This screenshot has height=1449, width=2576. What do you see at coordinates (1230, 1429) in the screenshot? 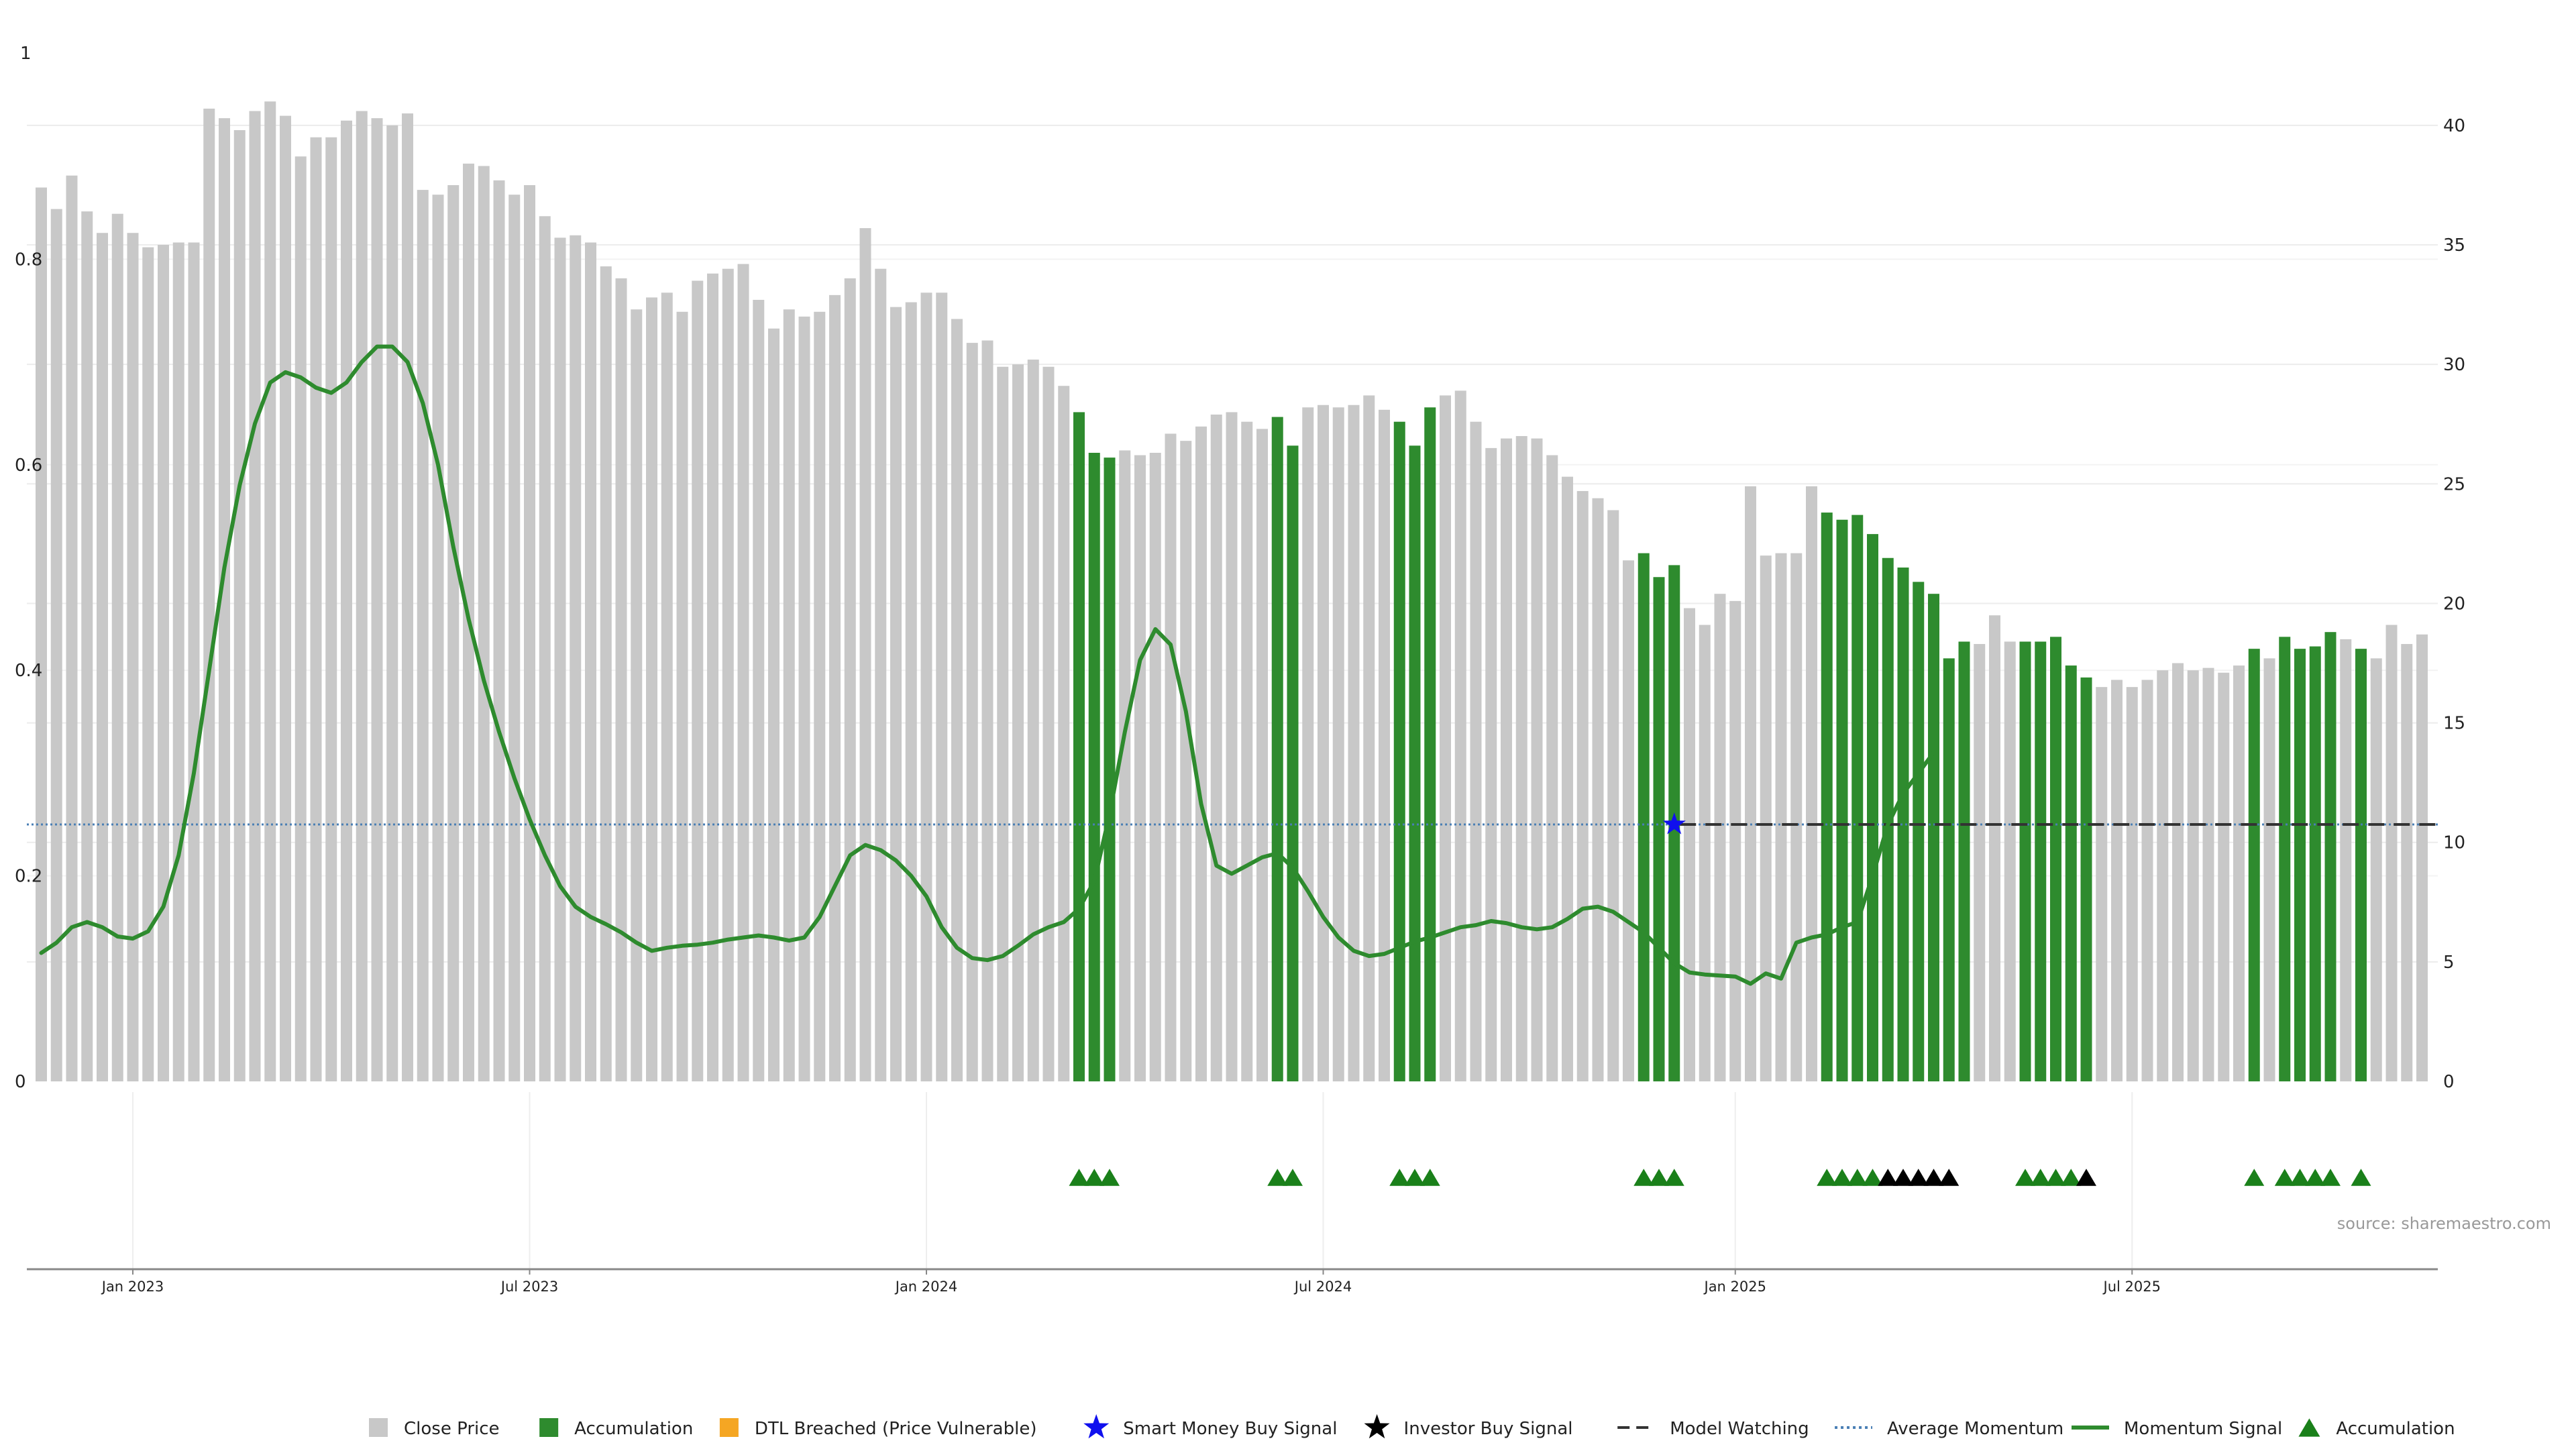
I see `legend-label: Smart Money Buy Signal` at bounding box center [1230, 1429].